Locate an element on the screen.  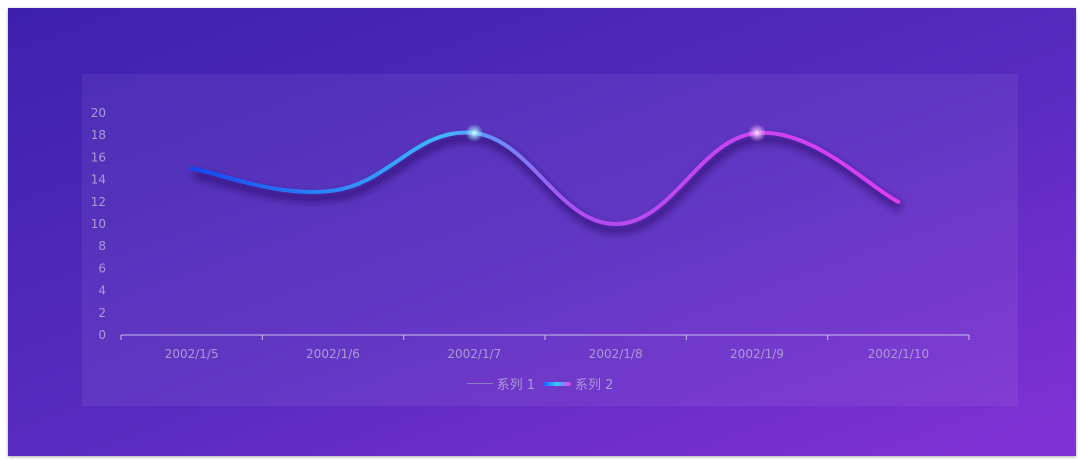
x-tick-label: 2002/1/6 is located at coordinates (333, 354).